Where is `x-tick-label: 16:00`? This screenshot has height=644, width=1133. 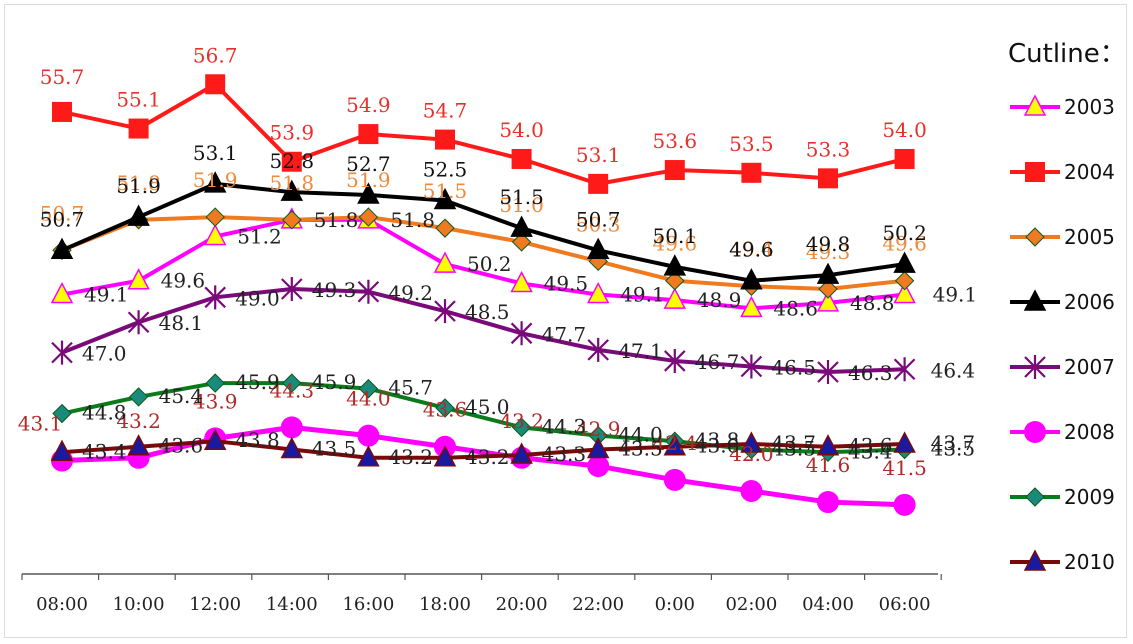 x-tick-label: 16:00 is located at coordinates (368, 604).